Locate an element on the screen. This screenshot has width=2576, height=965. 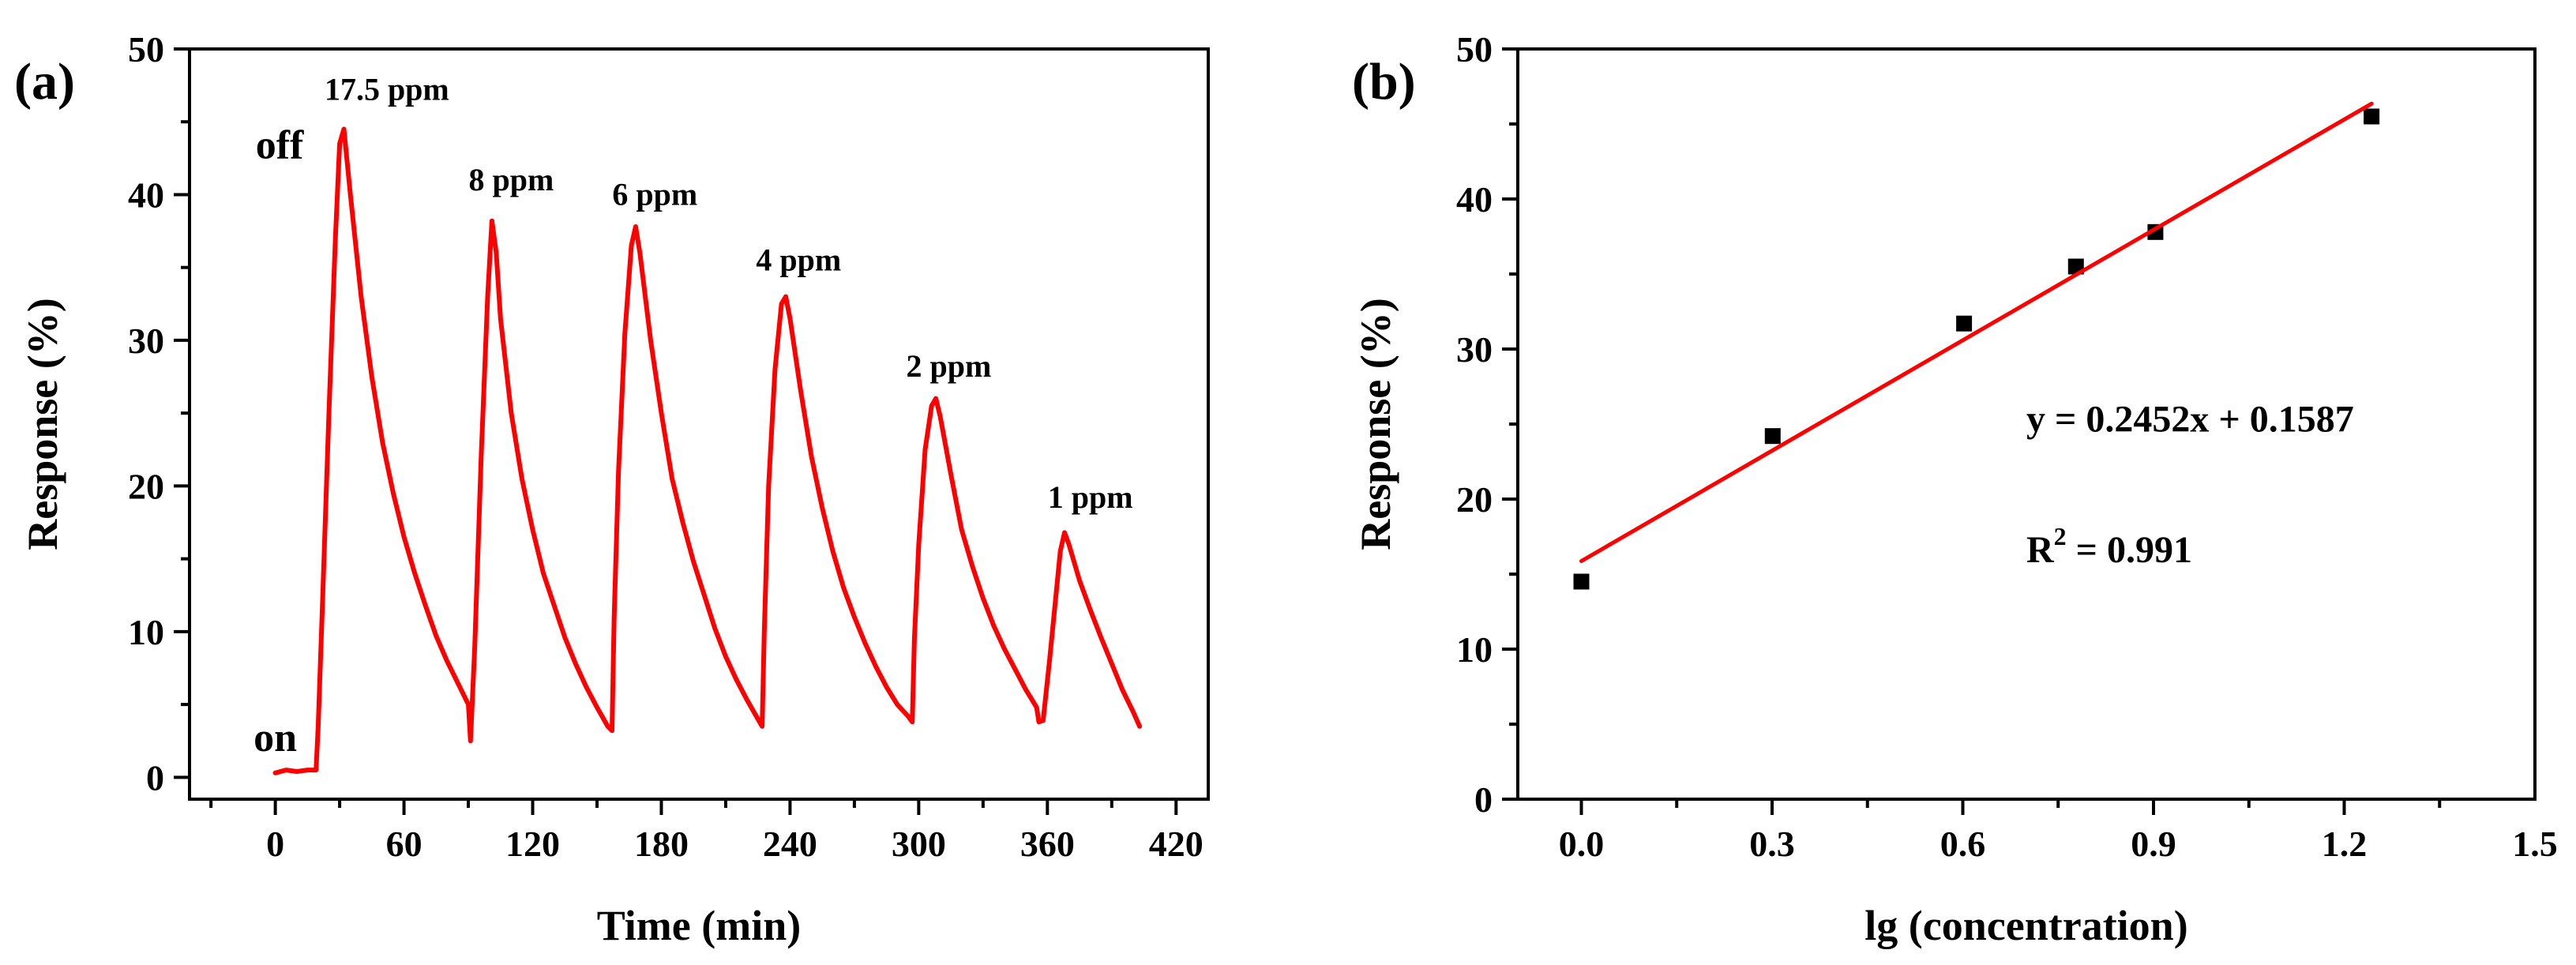
x-tick-label: 0.9 is located at coordinates (2153, 844).